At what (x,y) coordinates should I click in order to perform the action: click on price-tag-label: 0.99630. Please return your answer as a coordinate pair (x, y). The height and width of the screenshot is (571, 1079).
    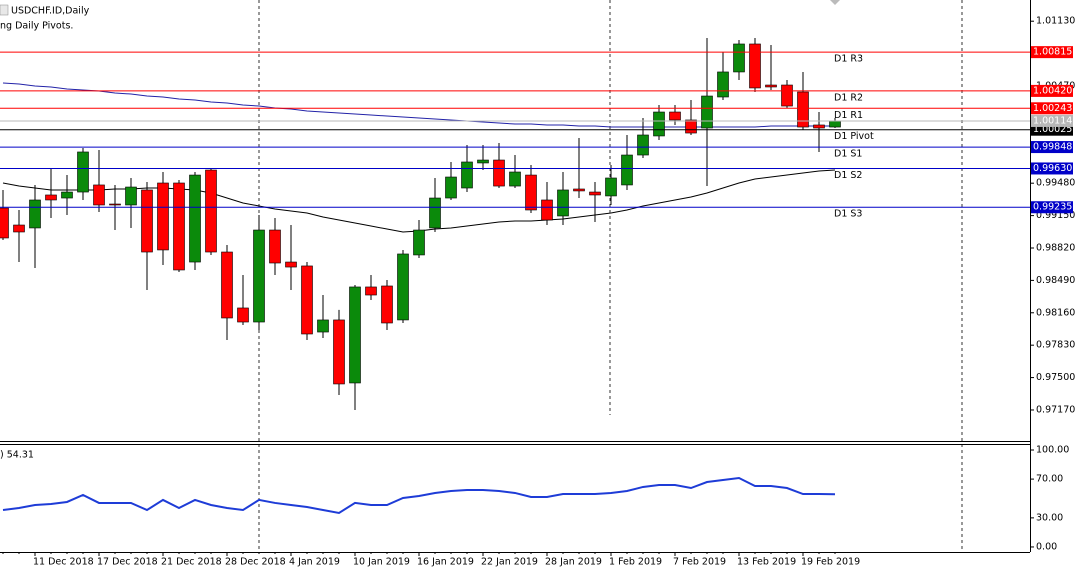
    Looking at the image, I should click on (1052, 168).